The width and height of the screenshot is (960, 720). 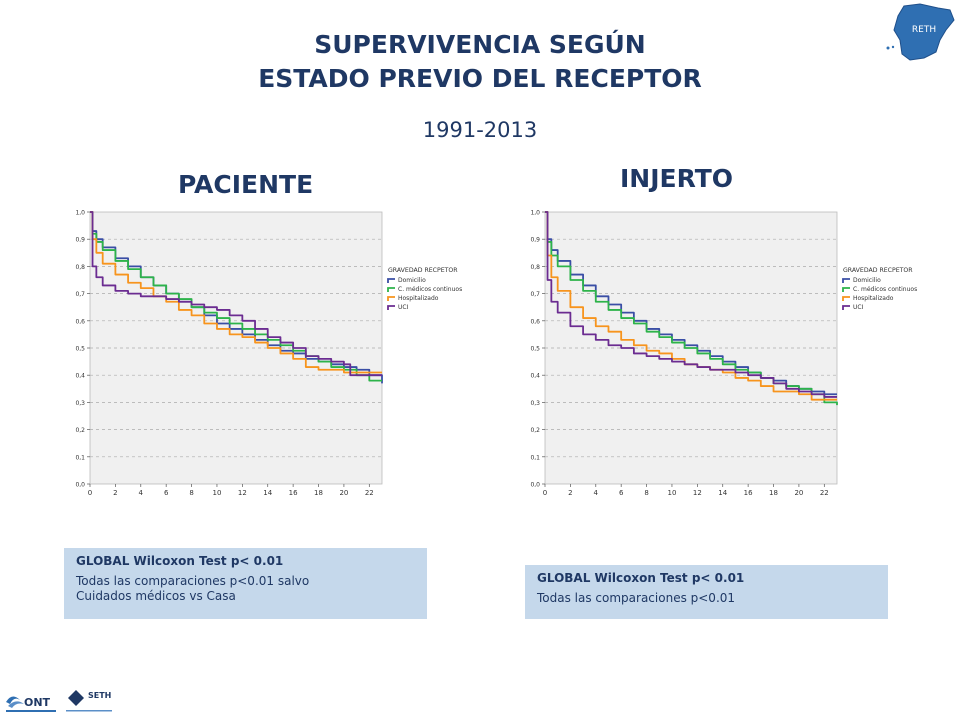 I want to click on section-title-paciente: PACIENTE, so click(x=246, y=184).